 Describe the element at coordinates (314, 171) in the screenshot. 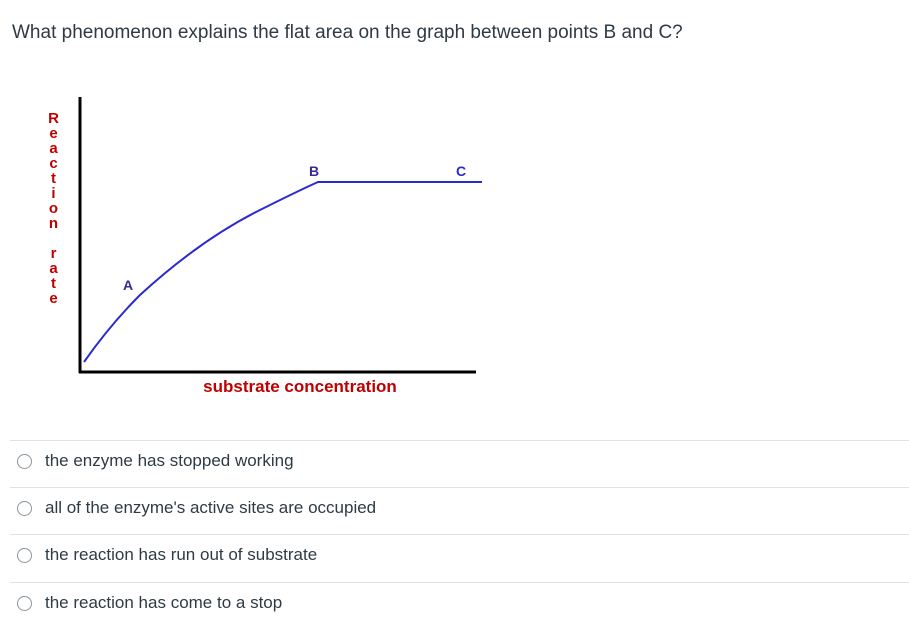

I see `point-label: B` at that location.